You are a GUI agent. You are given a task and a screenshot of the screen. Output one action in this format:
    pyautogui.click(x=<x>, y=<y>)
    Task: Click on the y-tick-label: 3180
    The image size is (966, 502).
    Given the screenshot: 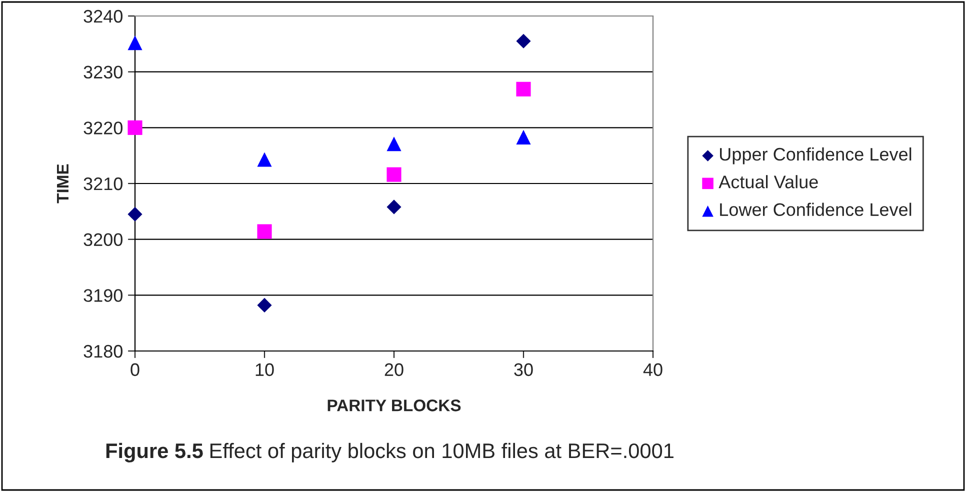 What is the action you would take?
    pyautogui.click(x=103, y=351)
    